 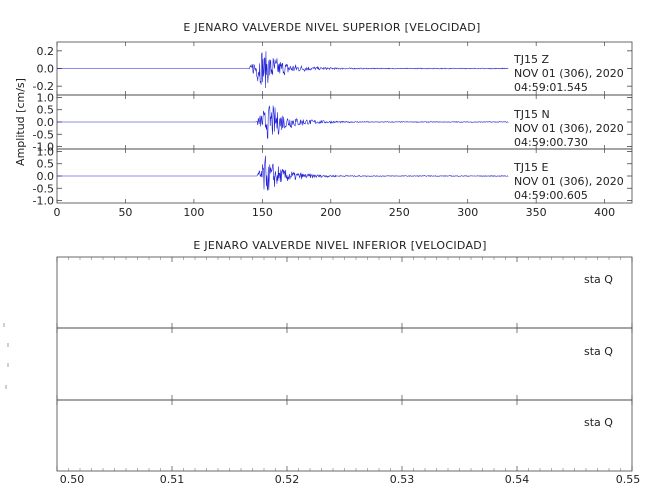 What do you see at coordinates (551, 142) in the screenshot?
I see `panel-n-time-label: 04:59:00.730` at bounding box center [551, 142].